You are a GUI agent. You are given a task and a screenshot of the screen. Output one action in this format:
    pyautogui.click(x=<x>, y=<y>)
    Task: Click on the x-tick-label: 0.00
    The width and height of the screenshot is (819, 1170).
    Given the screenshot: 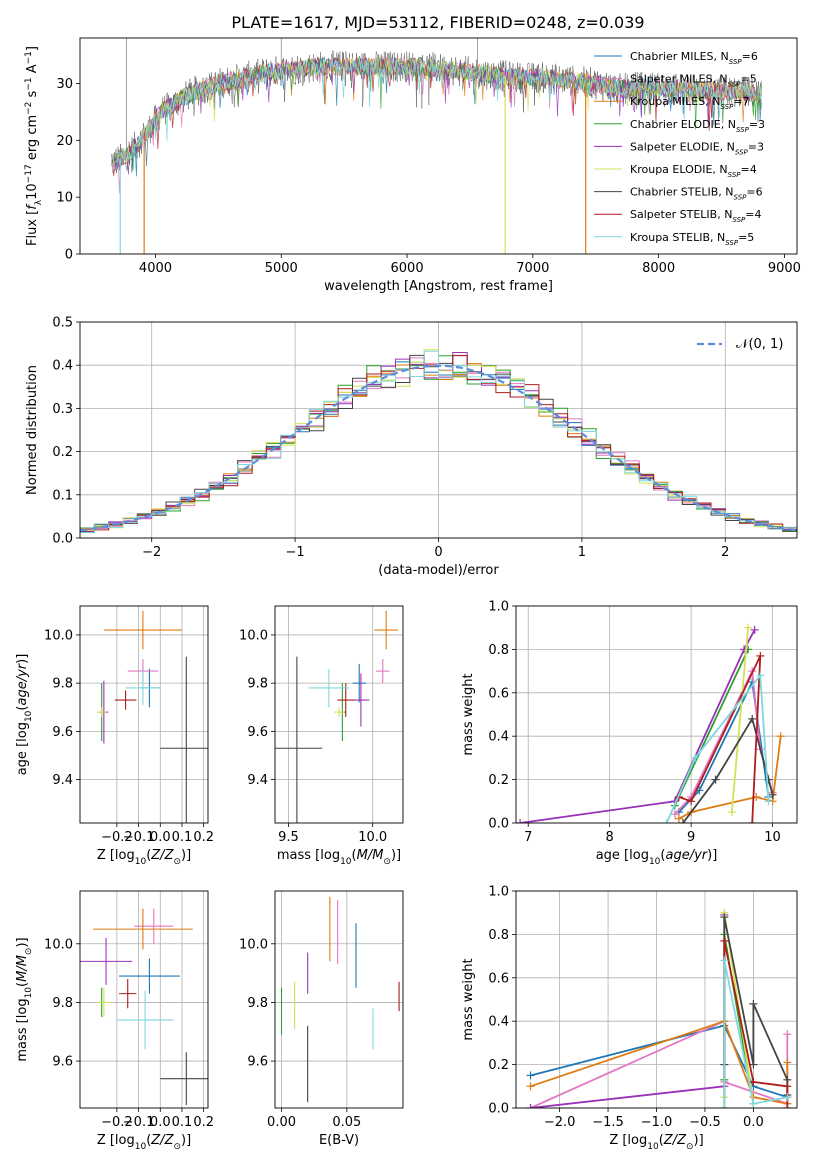 What is the action you would take?
    pyautogui.click(x=281, y=1122)
    